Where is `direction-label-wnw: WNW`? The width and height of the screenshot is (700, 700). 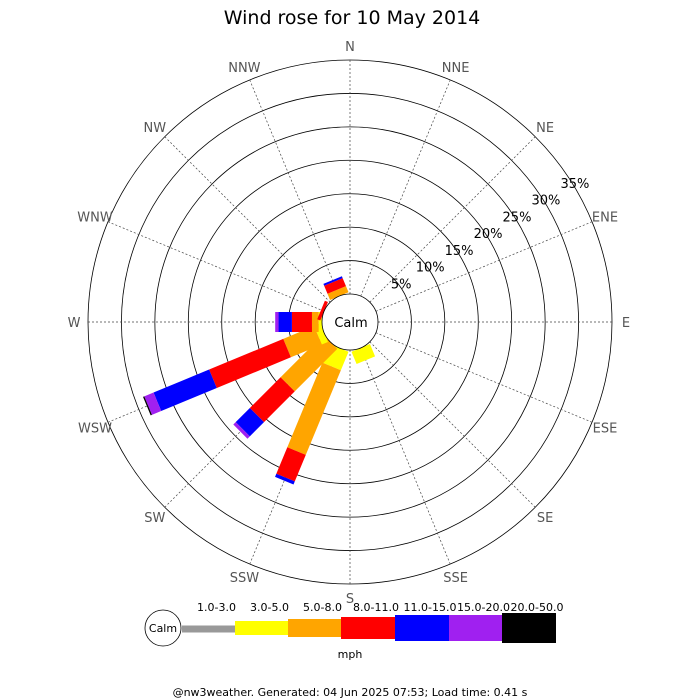
direction-label-wnw: WNW is located at coordinates (95, 217).